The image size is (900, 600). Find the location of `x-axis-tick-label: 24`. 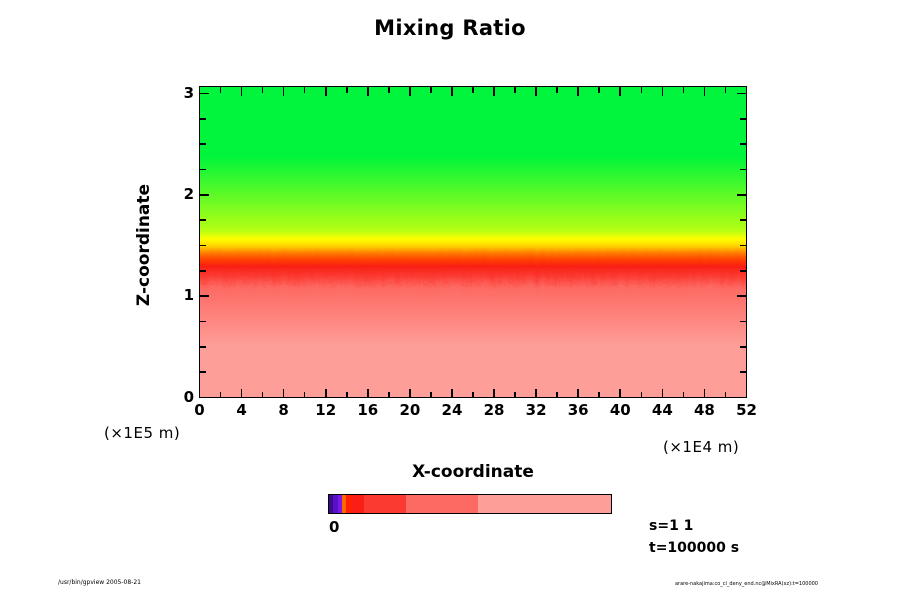

x-axis-tick-label: 24 is located at coordinates (452, 410).